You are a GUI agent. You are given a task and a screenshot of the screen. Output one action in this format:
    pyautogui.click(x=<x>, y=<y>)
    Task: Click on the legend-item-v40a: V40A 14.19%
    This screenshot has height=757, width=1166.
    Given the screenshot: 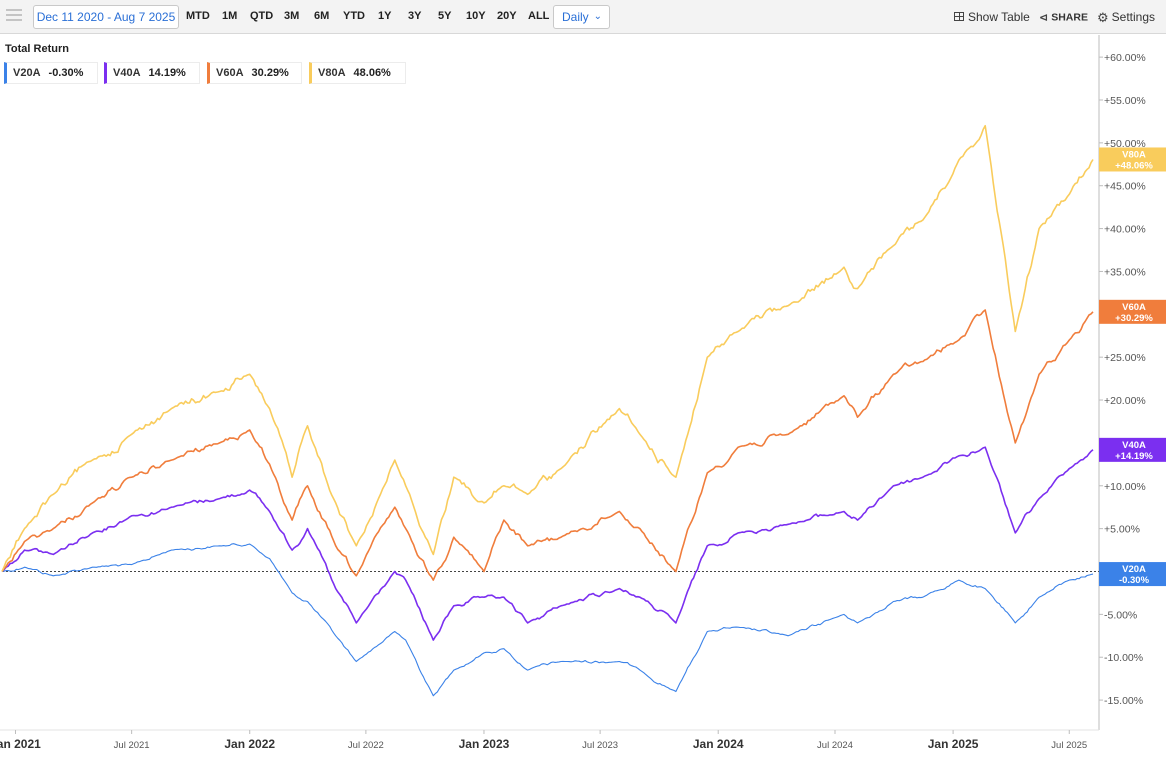 What is the action you would take?
    pyautogui.click(x=152, y=73)
    